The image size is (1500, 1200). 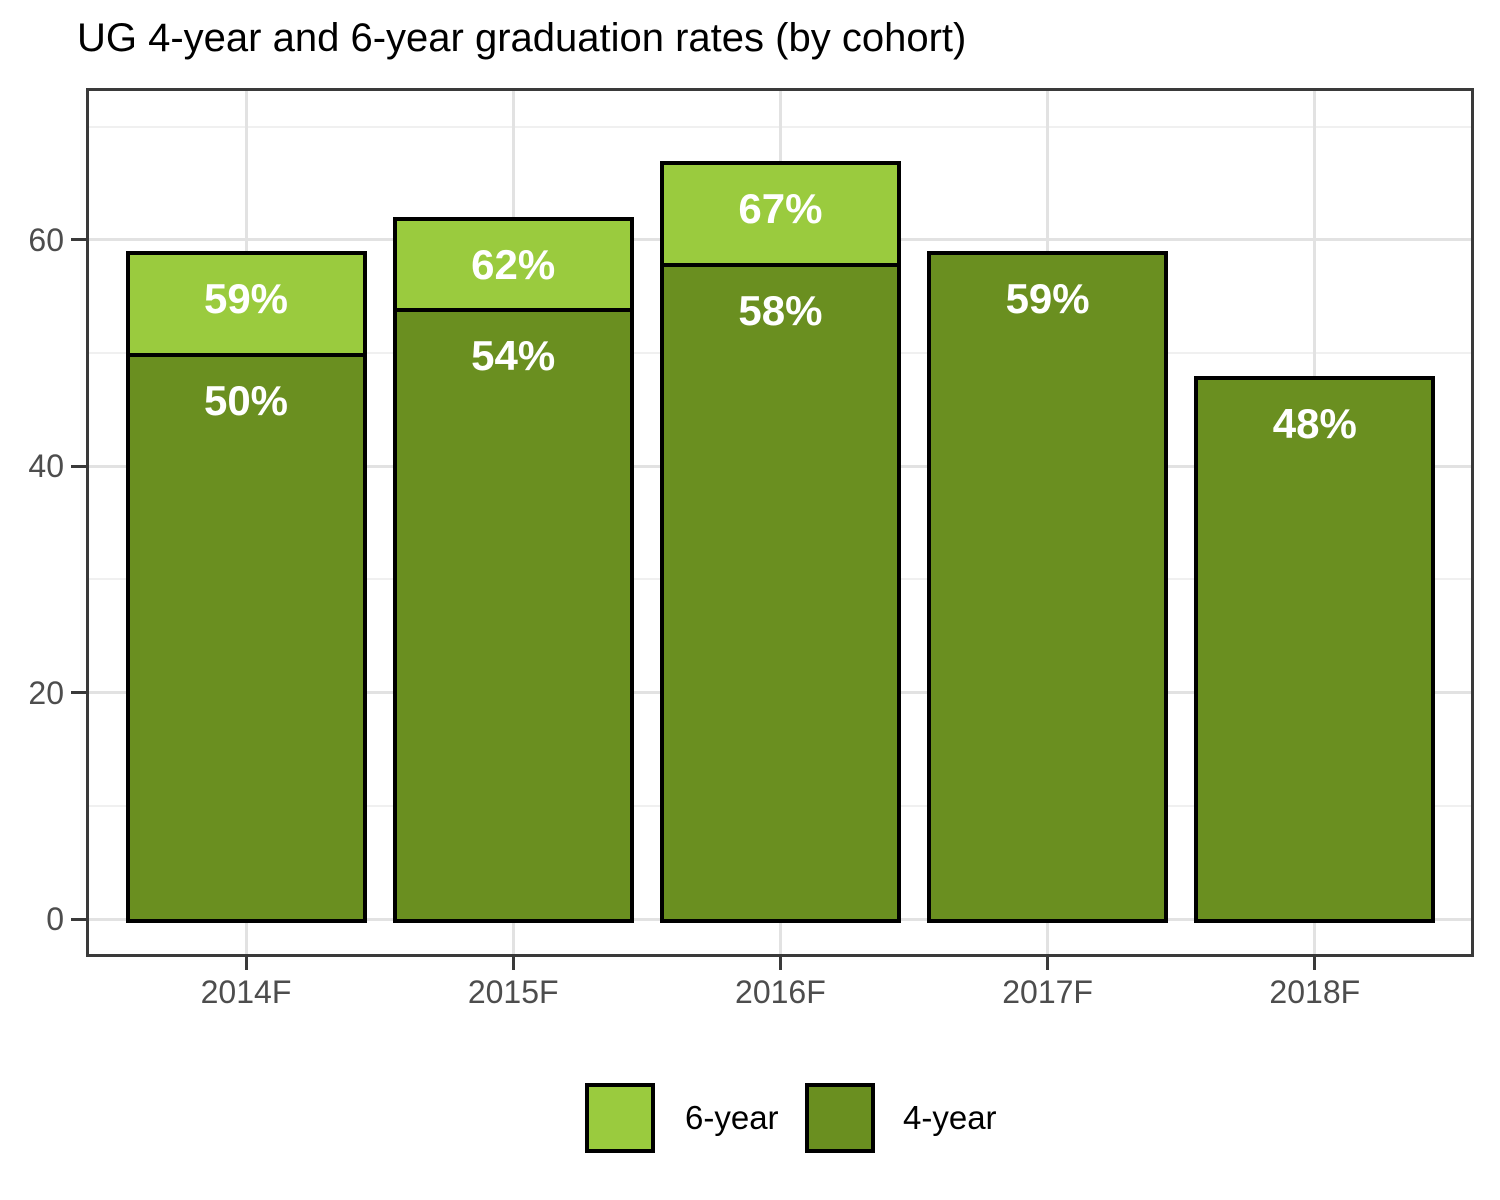 I want to click on x-tick-2016F, so click(x=780, y=963).